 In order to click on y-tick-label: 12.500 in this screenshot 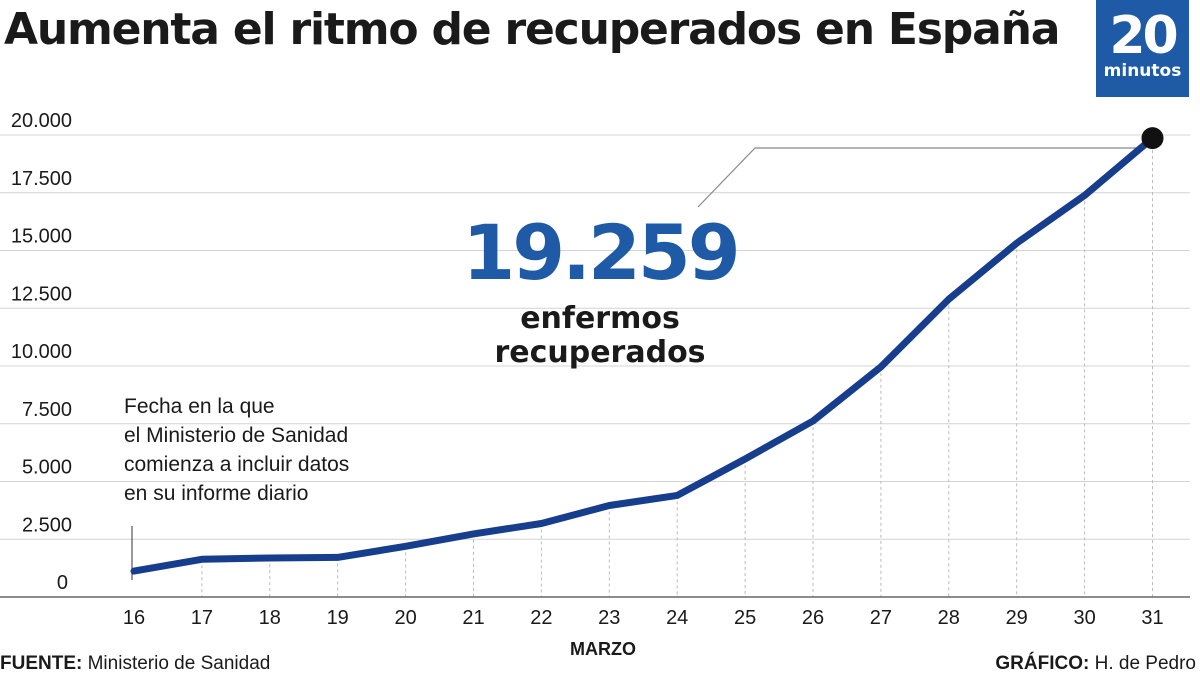, I will do `click(41, 294)`.